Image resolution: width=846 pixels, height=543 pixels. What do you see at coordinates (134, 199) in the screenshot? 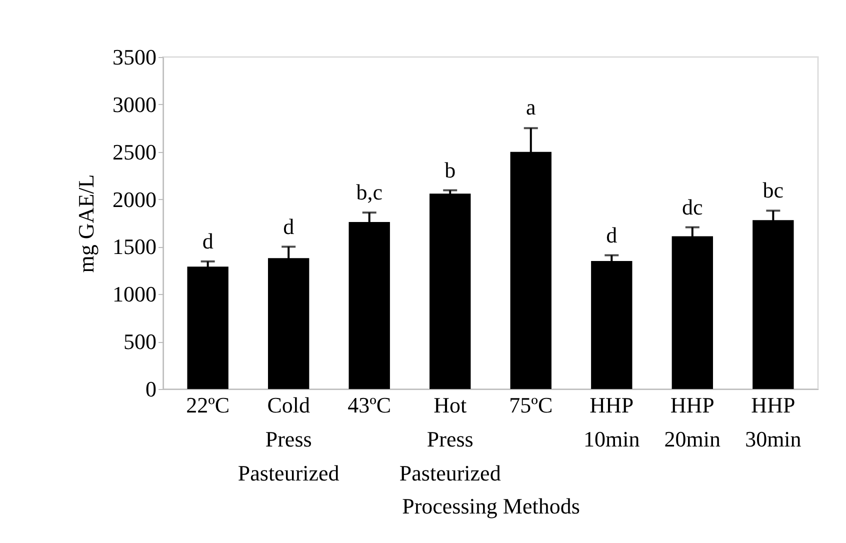
I see `y-tick-label: 2000` at bounding box center [134, 199].